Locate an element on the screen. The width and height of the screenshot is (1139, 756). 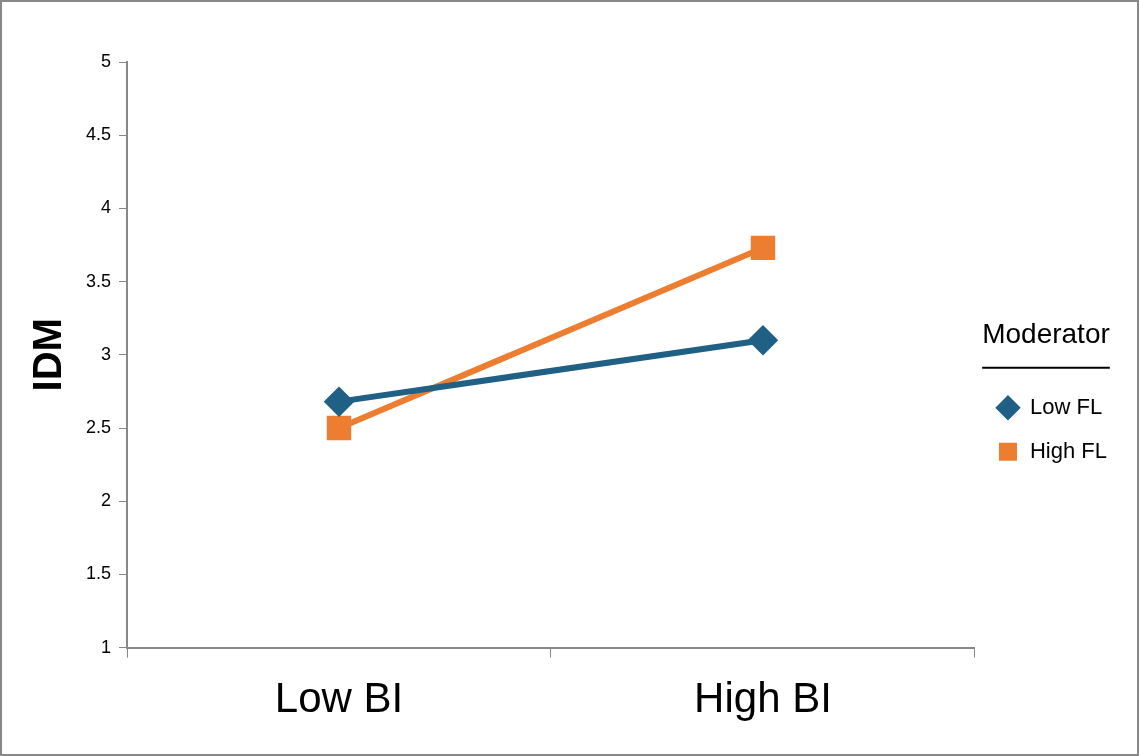
y-tick-label: 5 is located at coordinates (106, 60).